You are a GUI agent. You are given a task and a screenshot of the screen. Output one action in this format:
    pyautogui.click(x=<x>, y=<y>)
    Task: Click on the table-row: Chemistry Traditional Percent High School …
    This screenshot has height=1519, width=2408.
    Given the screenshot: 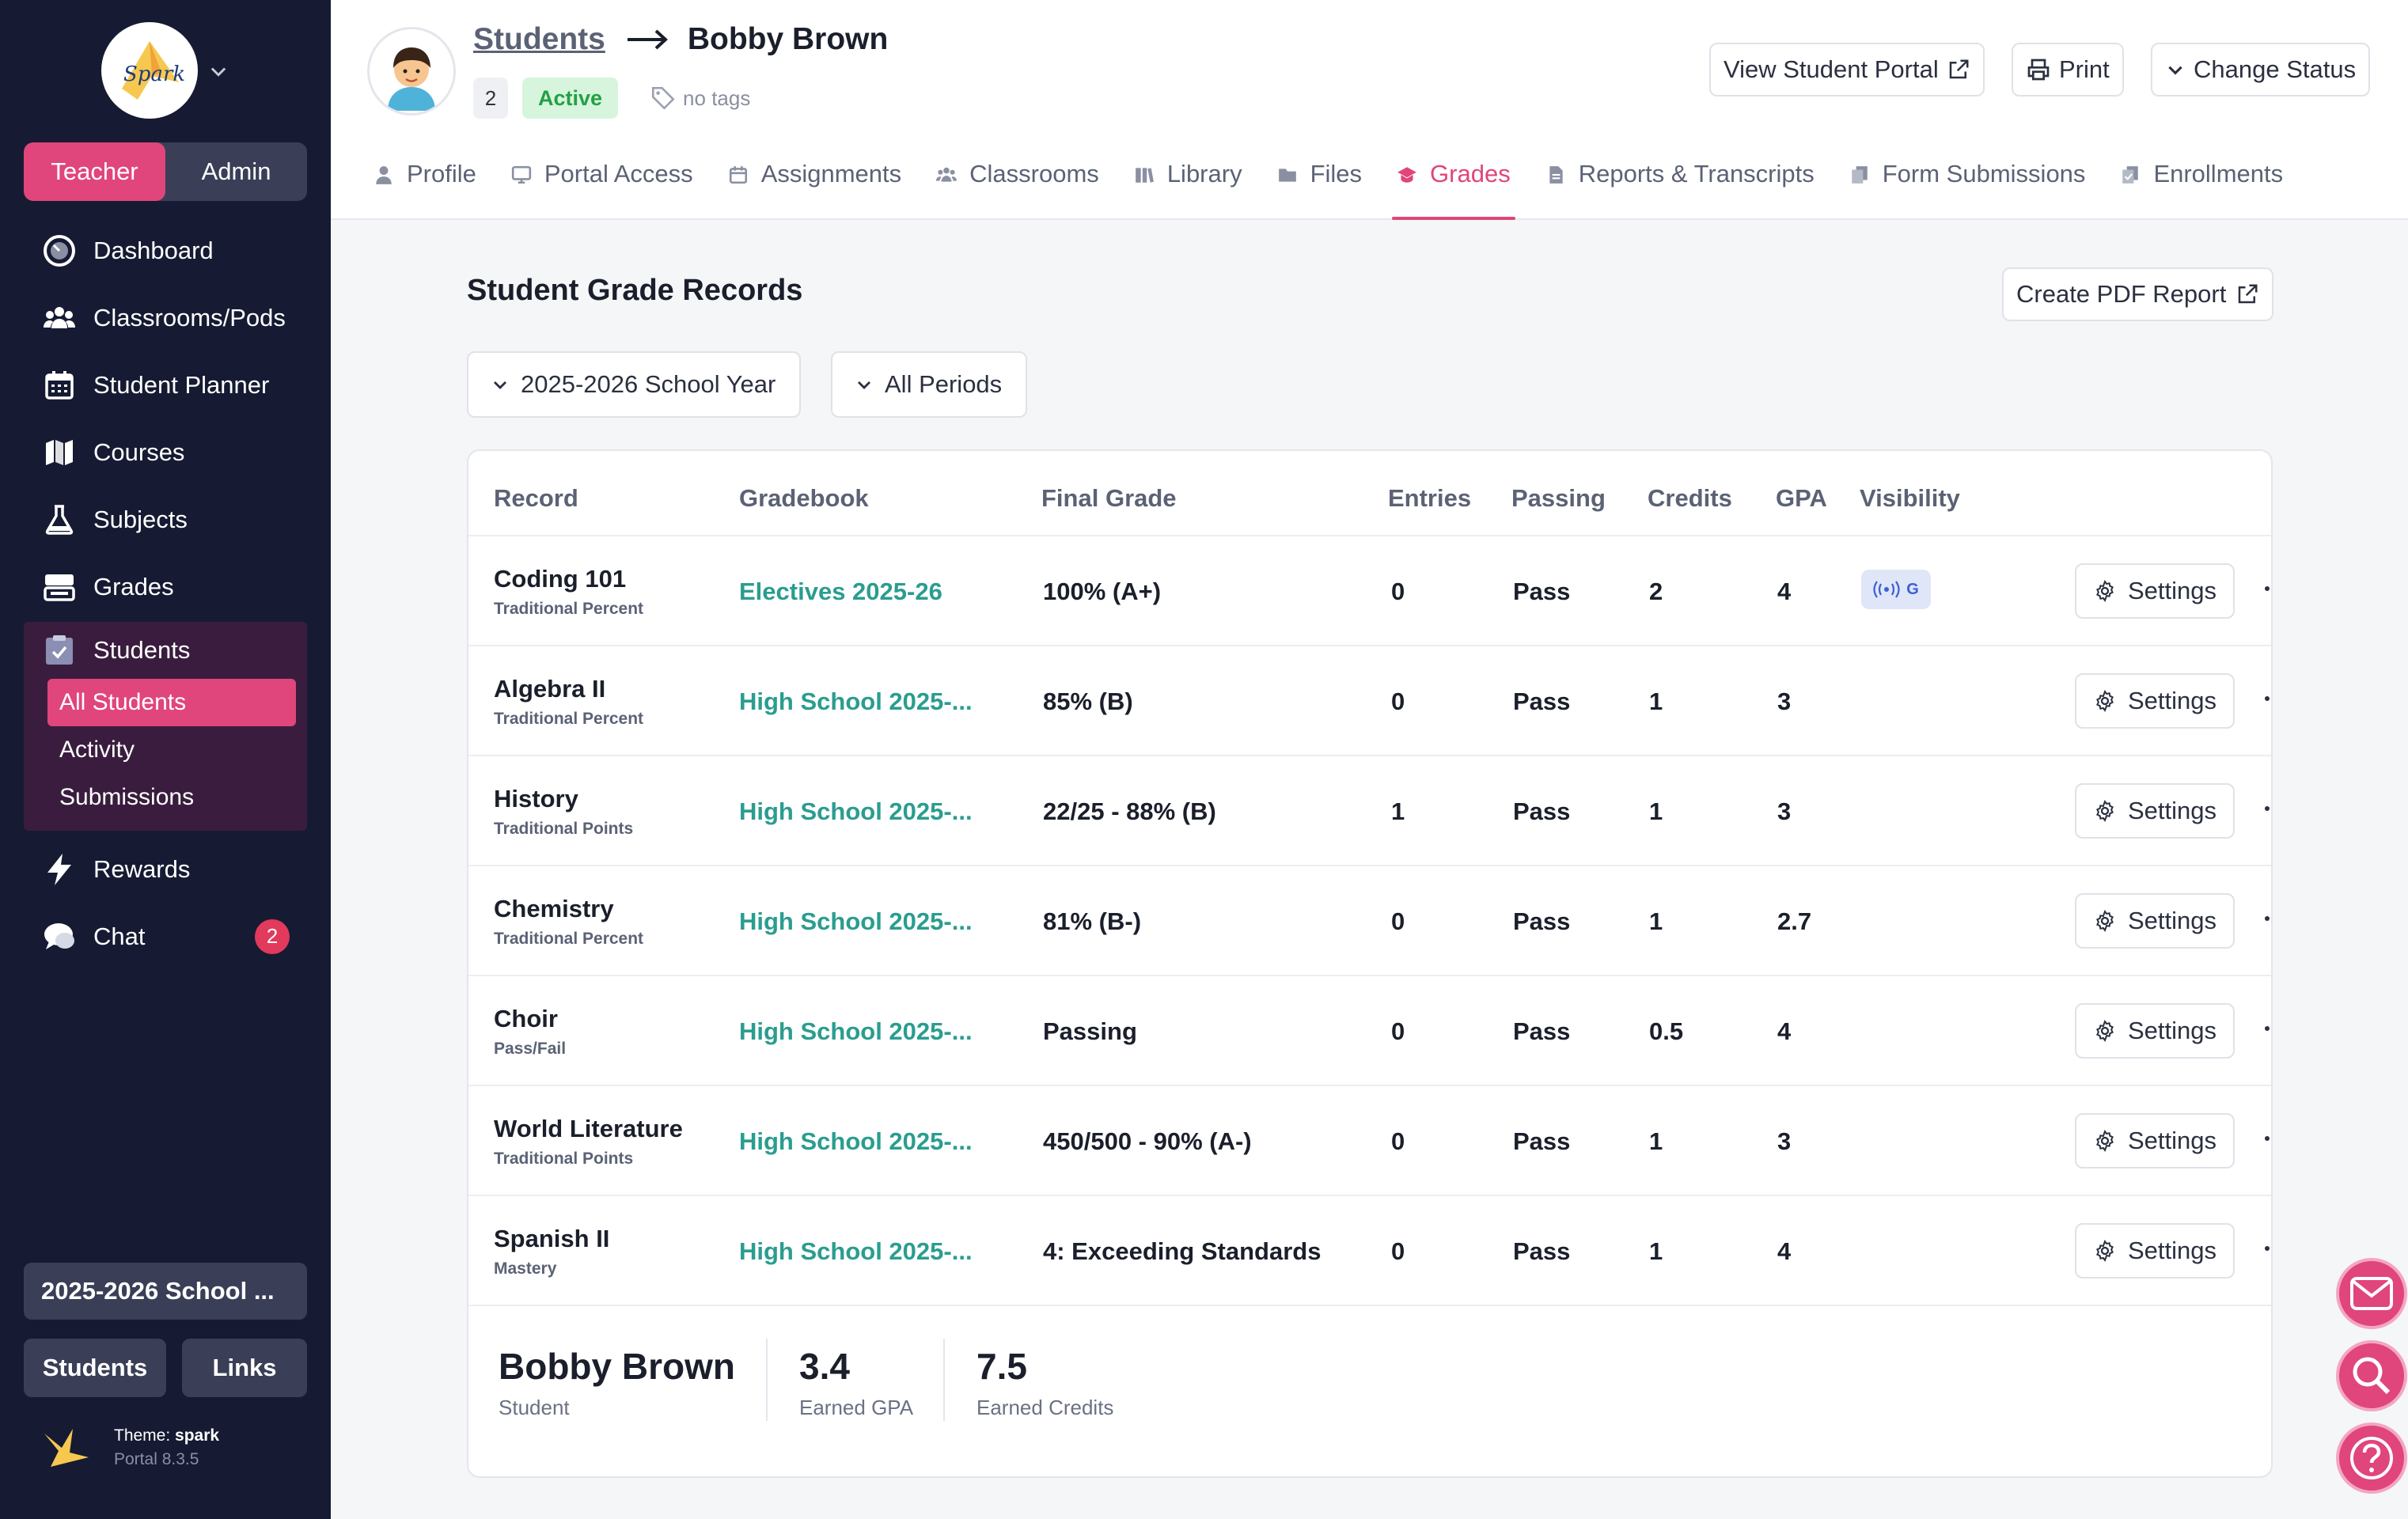 What is the action you would take?
    pyautogui.click(x=1369, y=921)
    